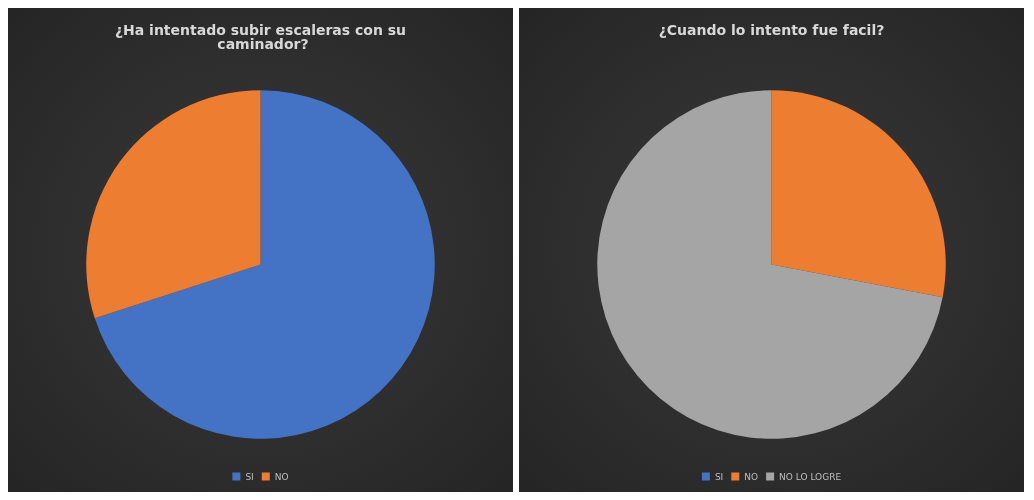 The width and height of the screenshot is (1034, 500). What do you see at coordinates (771, 30) in the screenshot?
I see `chart-title: ¿Cuando lo intento fue facil?` at bounding box center [771, 30].